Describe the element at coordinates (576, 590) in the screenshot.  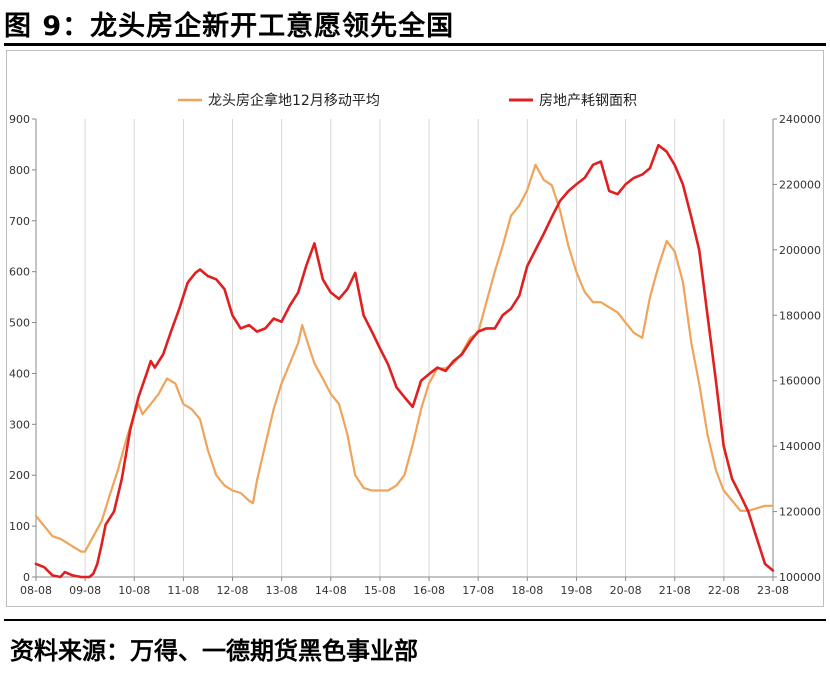
I see `x-tick-label: 19-08` at that location.